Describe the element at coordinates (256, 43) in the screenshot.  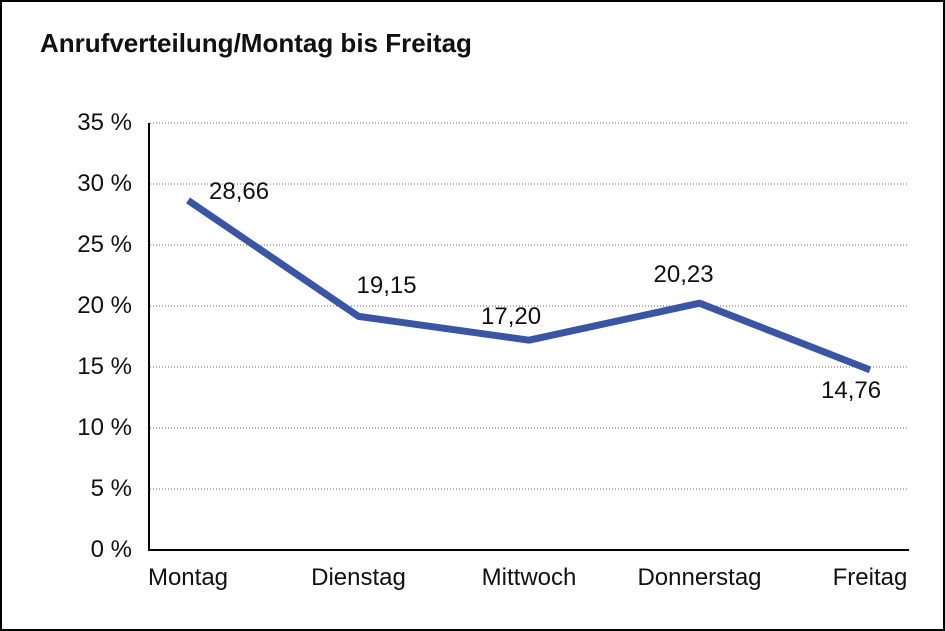
I see `chart-title: Anrufverteilung/Montag bis Freitag` at that location.